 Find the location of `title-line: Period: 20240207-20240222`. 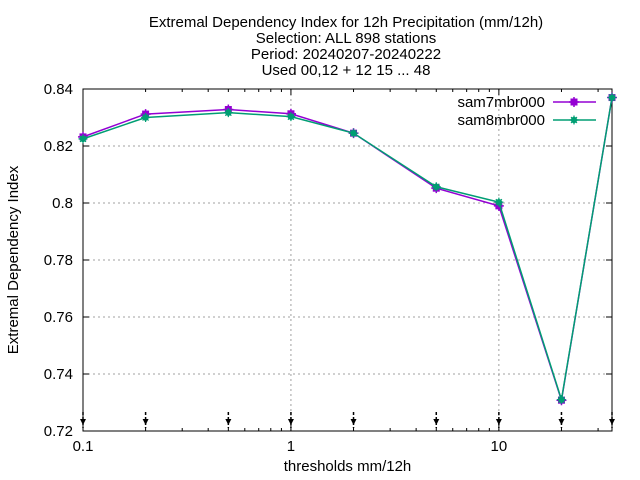

title-line: Period: 20240207-20240222 is located at coordinates (346, 54).